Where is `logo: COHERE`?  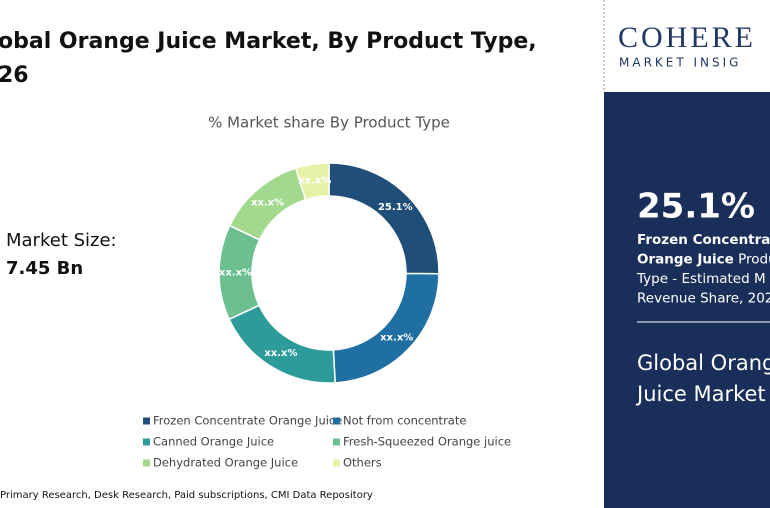 logo: COHERE is located at coordinates (687, 37).